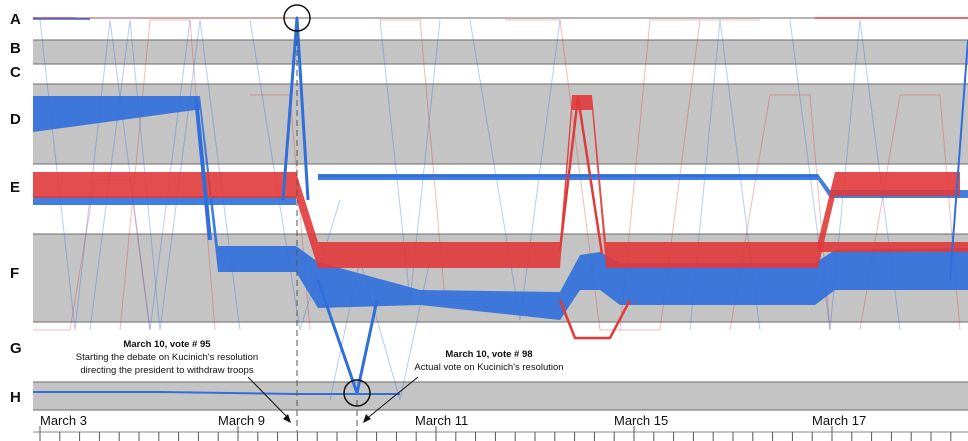  Describe the element at coordinates (15, 187) in the screenshot. I see `row-label-e: E` at that location.